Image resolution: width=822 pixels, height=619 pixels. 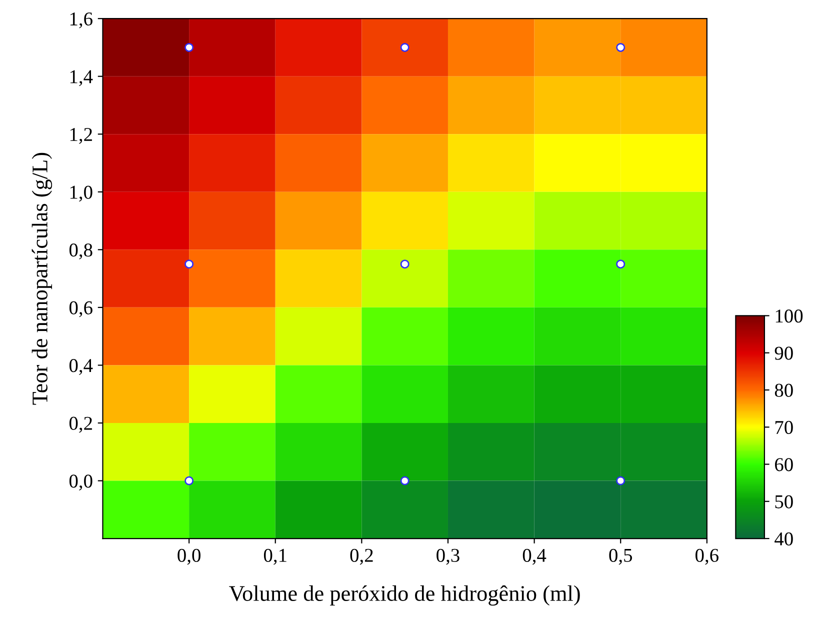 What do you see at coordinates (189, 556) in the screenshot?
I see `x-tick-label: 0,0` at bounding box center [189, 556].